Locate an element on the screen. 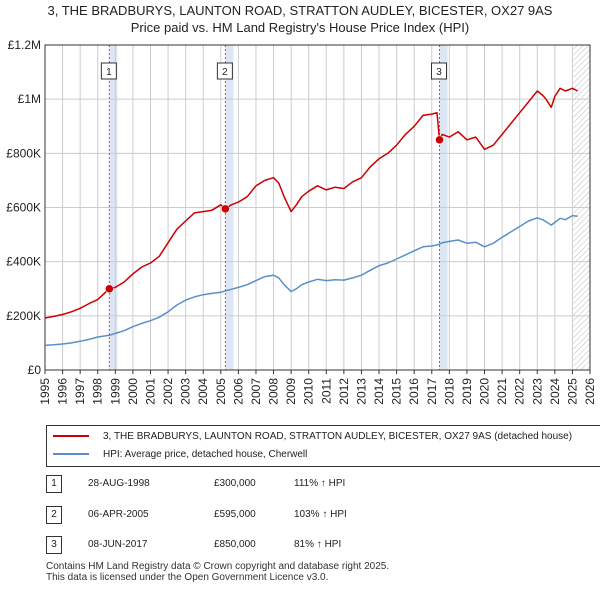 This screenshot has height=590, width=600. x-tick-label: 2025 is located at coordinates (572, 391).